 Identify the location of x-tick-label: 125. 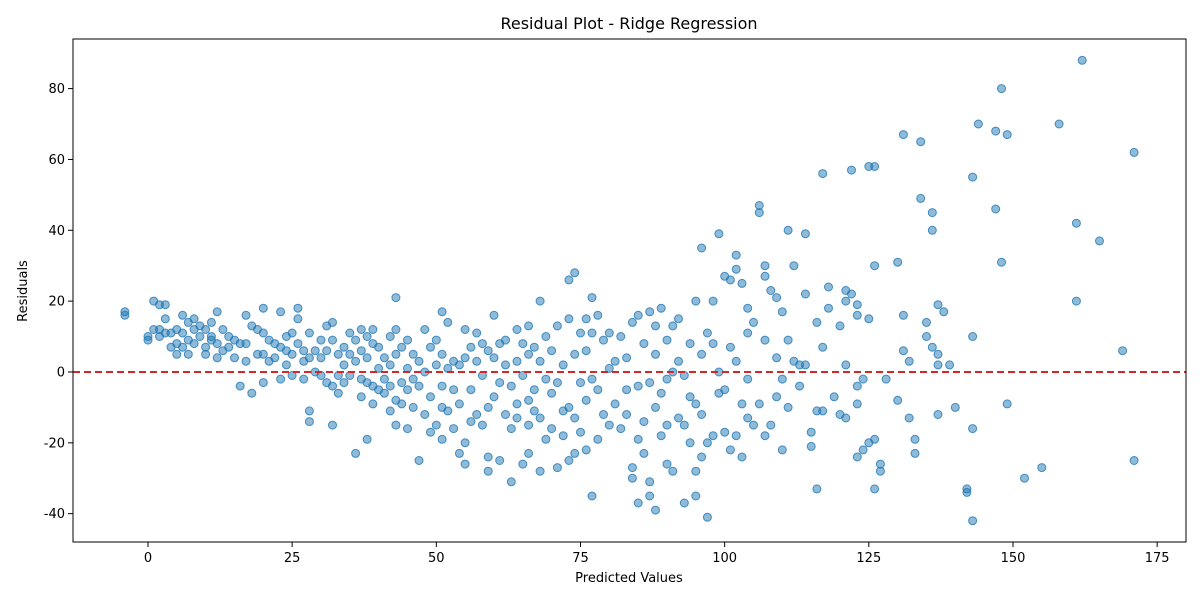
(868, 558).